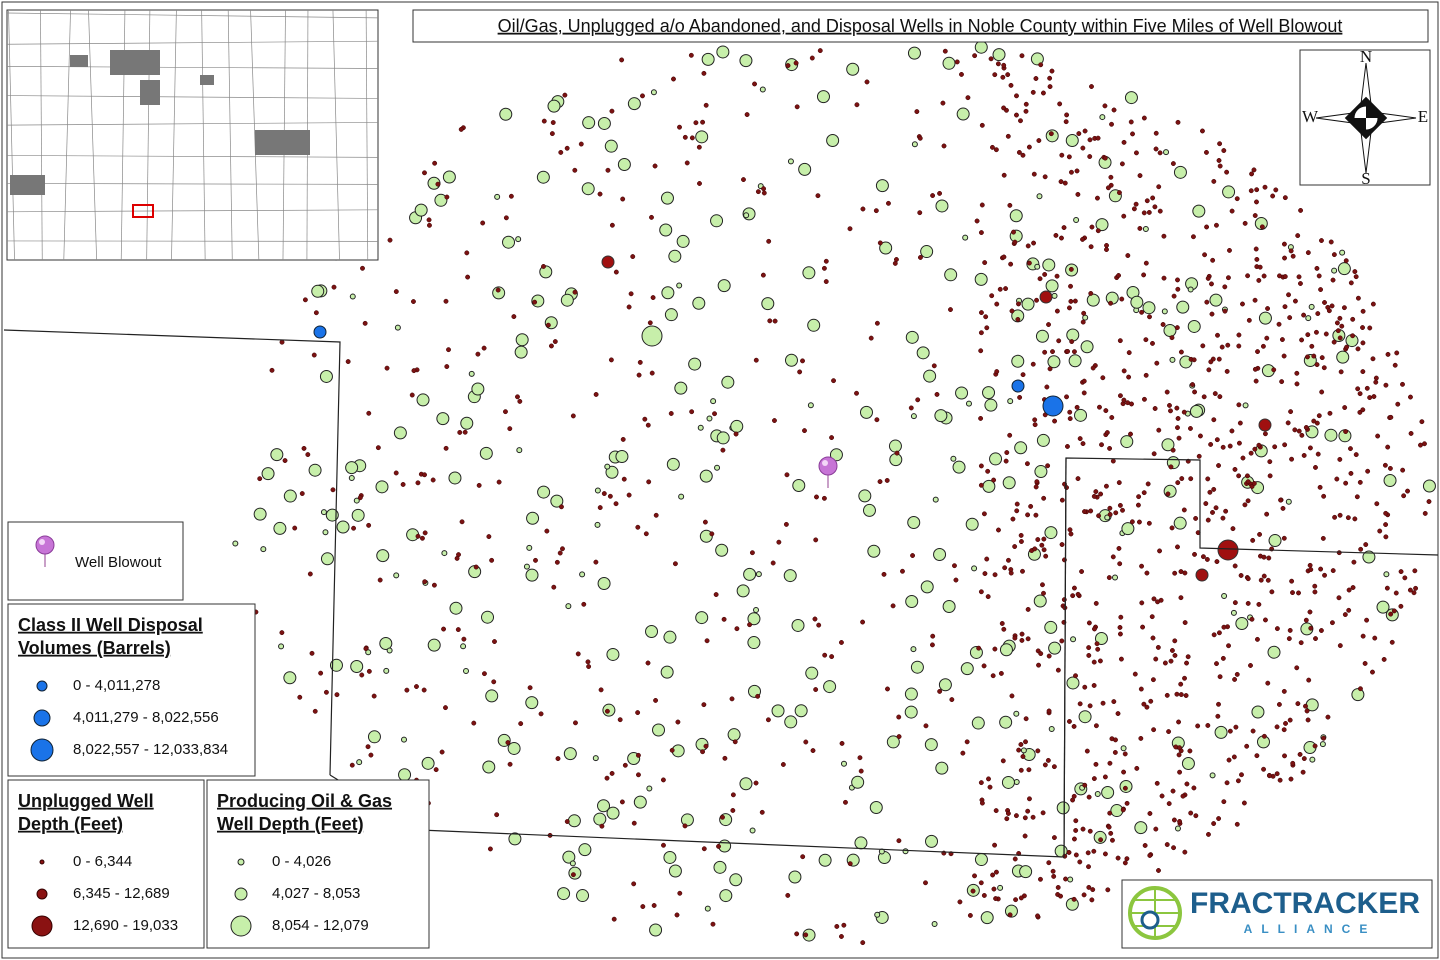 The width and height of the screenshot is (1440, 960). I want to click on legend-symbol, so click(42, 750).